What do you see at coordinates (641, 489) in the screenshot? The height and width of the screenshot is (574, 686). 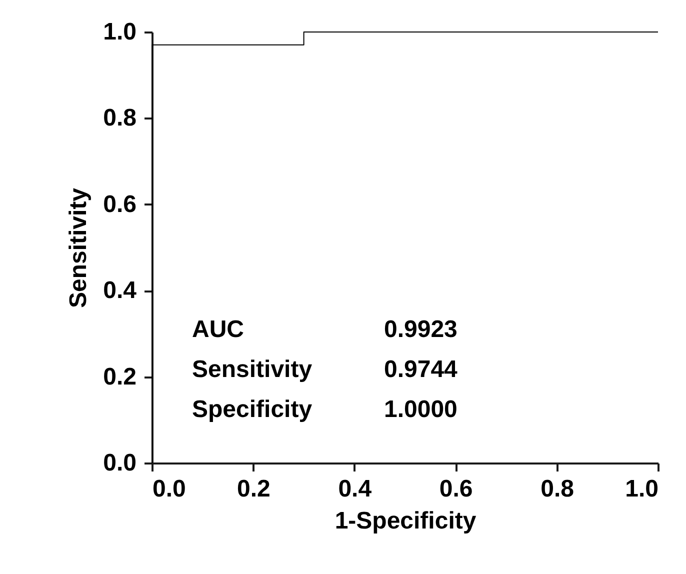 I see `x-tick-label: 1.0` at bounding box center [641, 489].